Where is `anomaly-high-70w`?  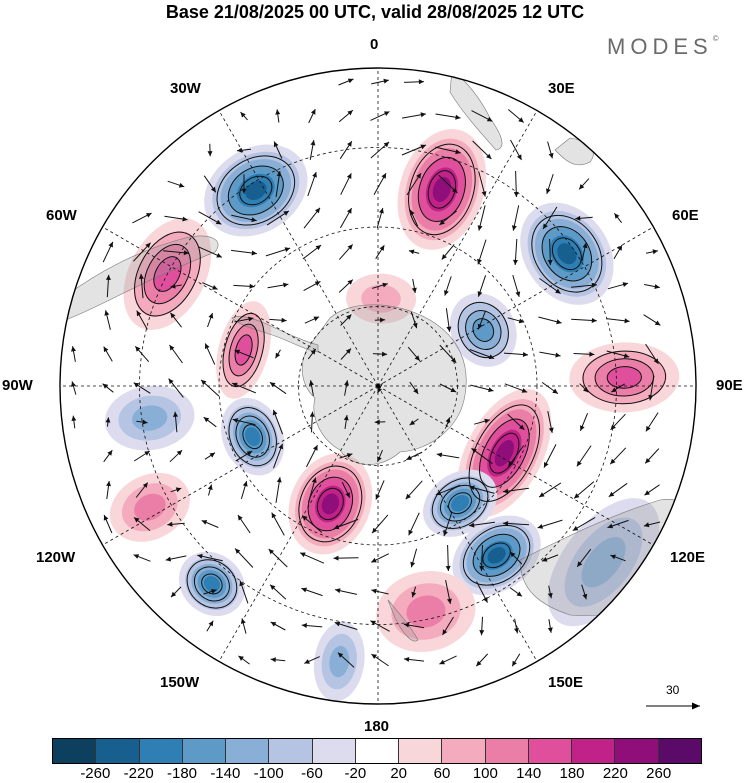
anomaly-high-70w is located at coordinates (244, 350).